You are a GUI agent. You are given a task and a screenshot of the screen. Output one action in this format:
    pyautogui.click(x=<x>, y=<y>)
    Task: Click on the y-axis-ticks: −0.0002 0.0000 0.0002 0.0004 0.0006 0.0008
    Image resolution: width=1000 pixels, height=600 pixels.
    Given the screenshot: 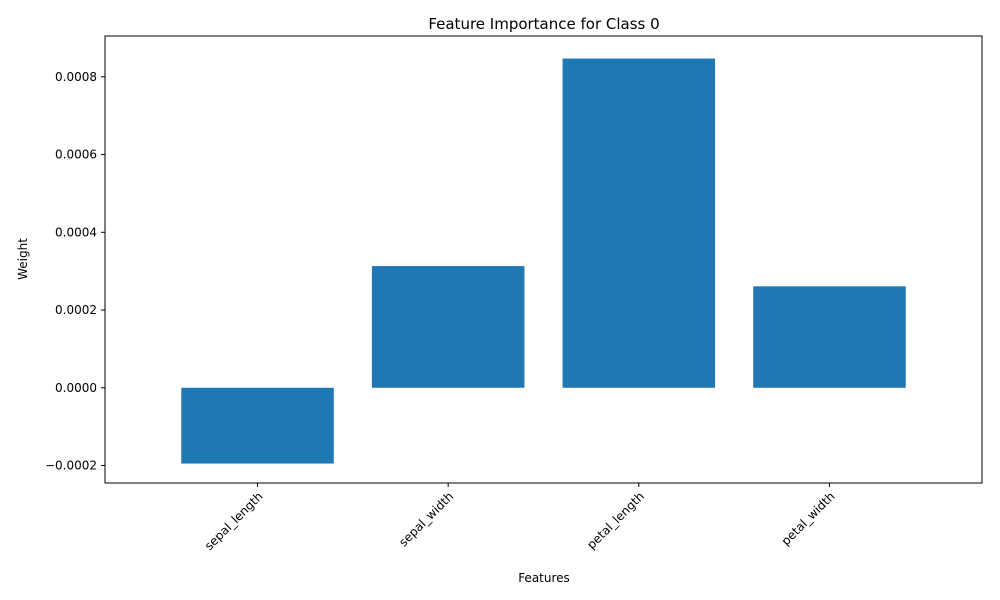 What is the action you would take?
    pyautogui.click(x=75, y=271)
    